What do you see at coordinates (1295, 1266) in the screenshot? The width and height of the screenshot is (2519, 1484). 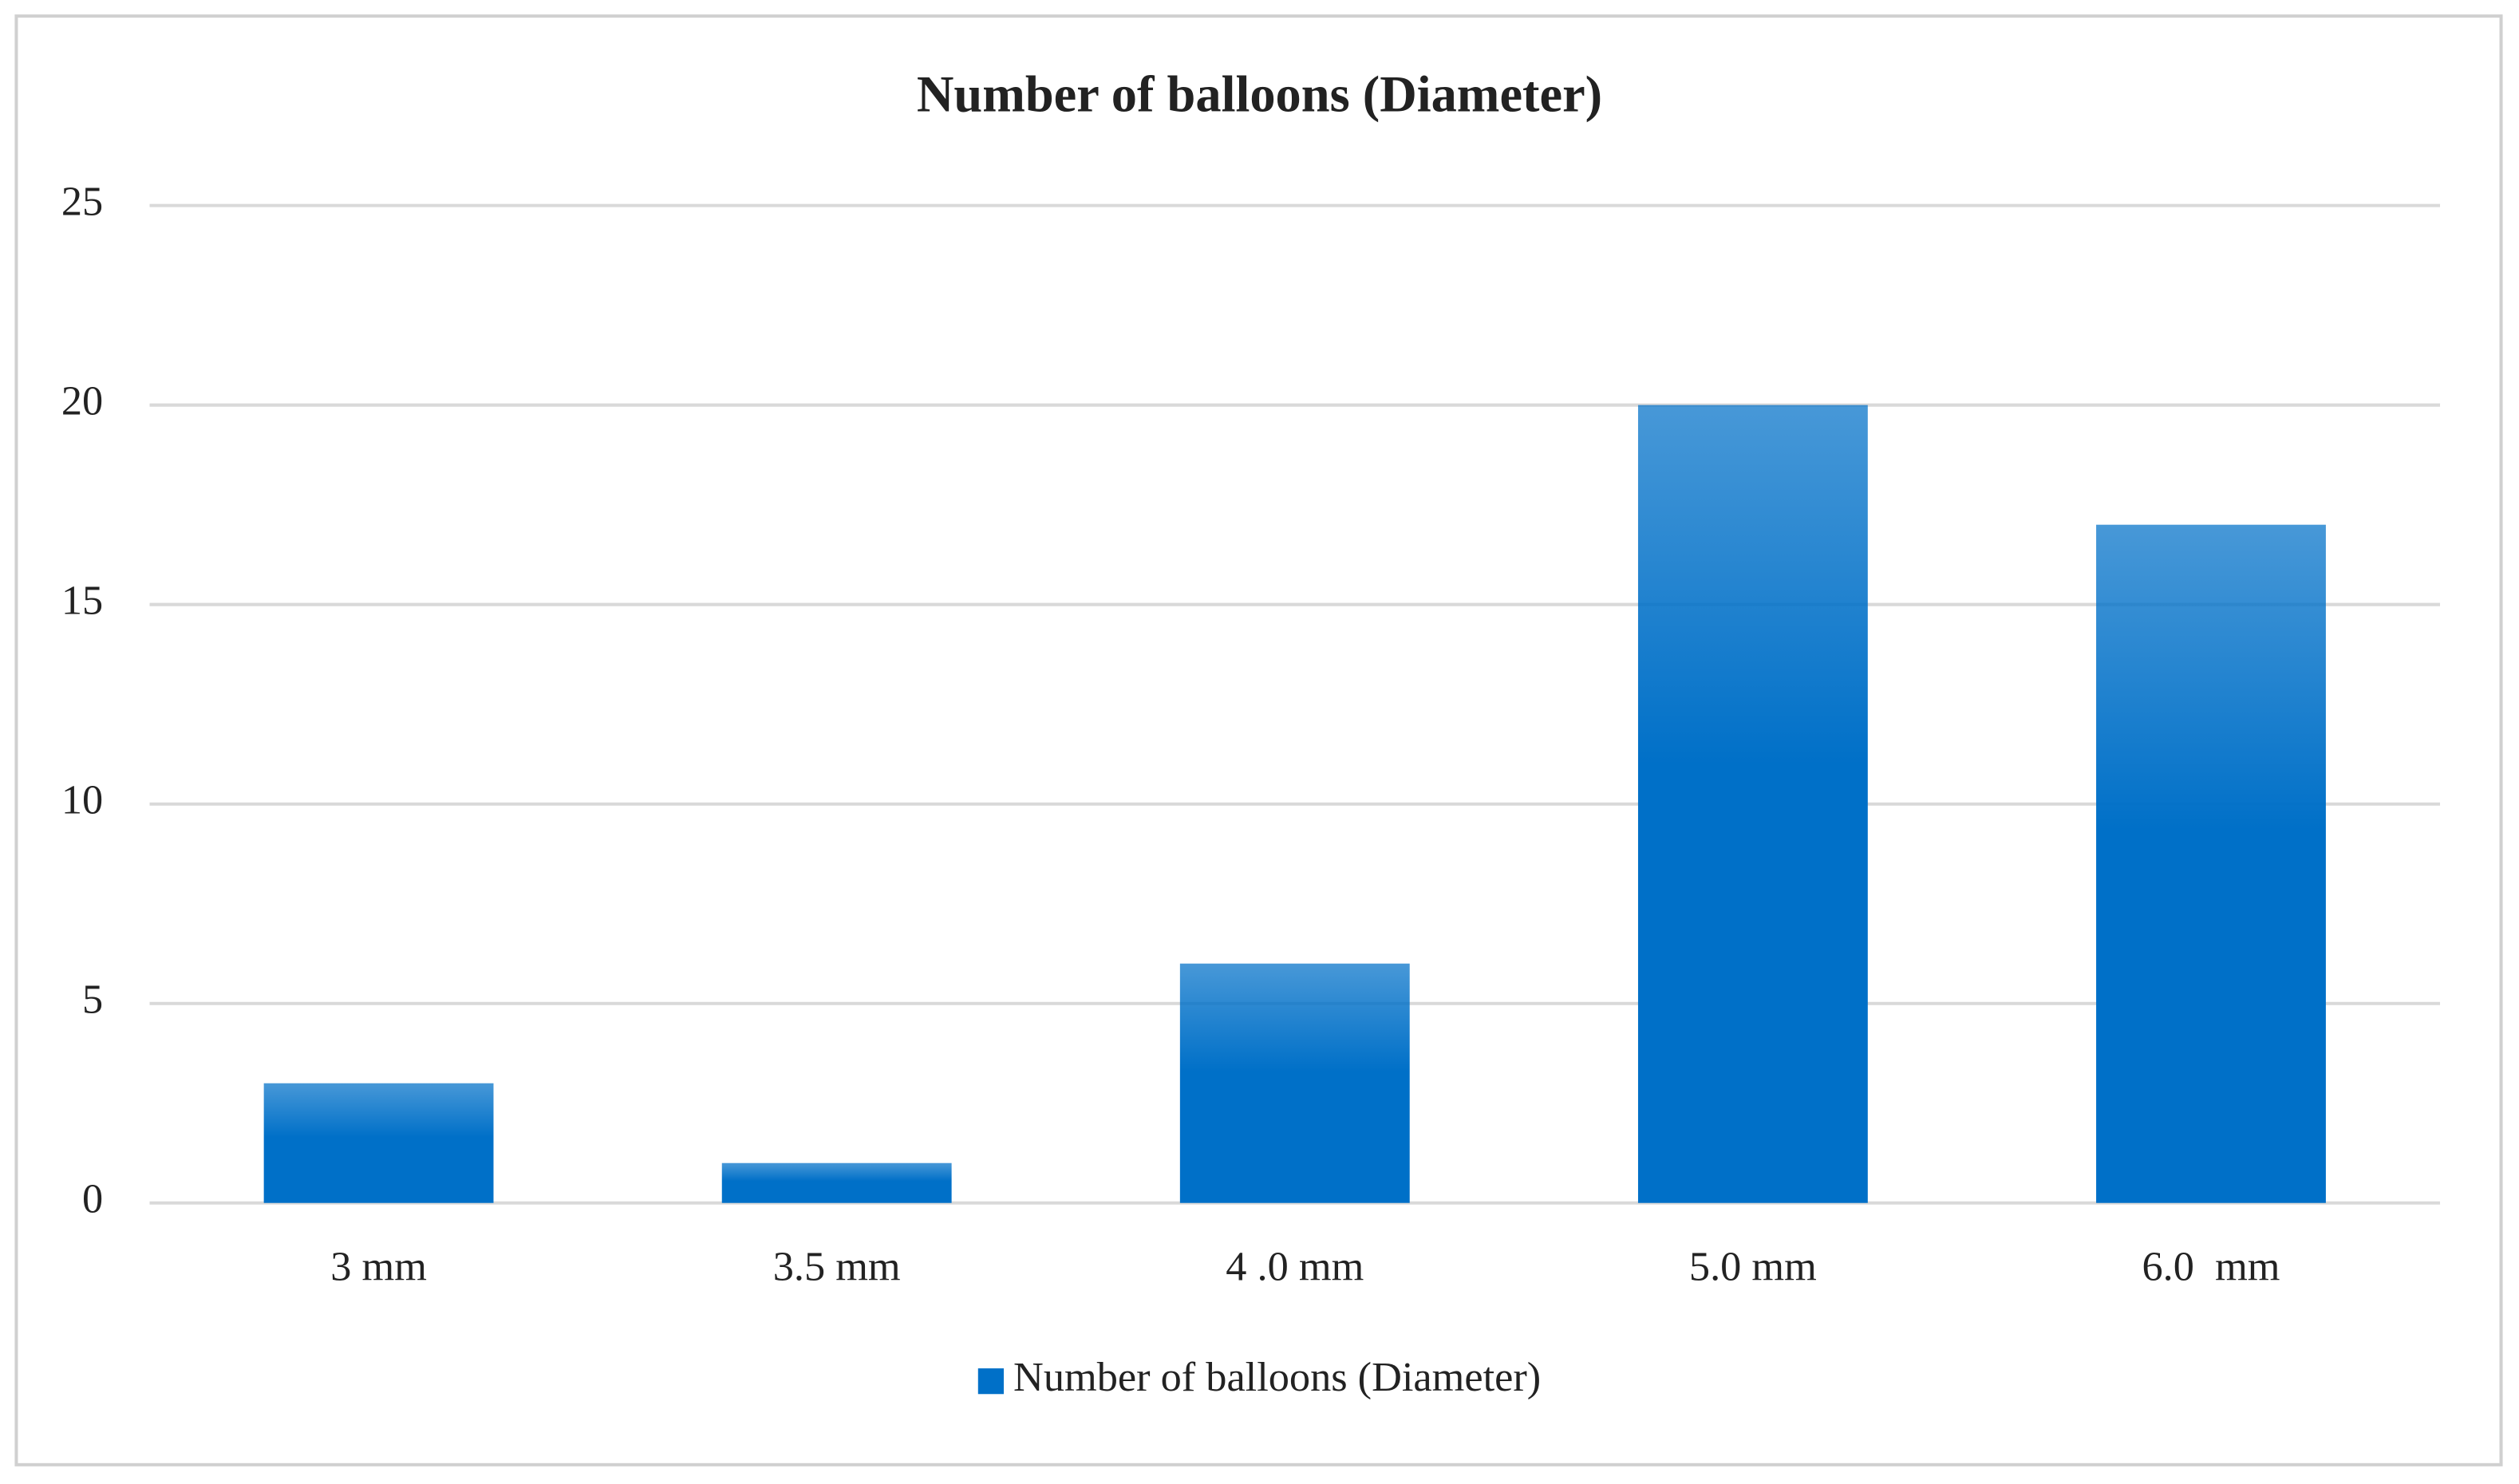 I see `x-tick-label: 4 .0 mm` at bounding box center [1295, 1266].